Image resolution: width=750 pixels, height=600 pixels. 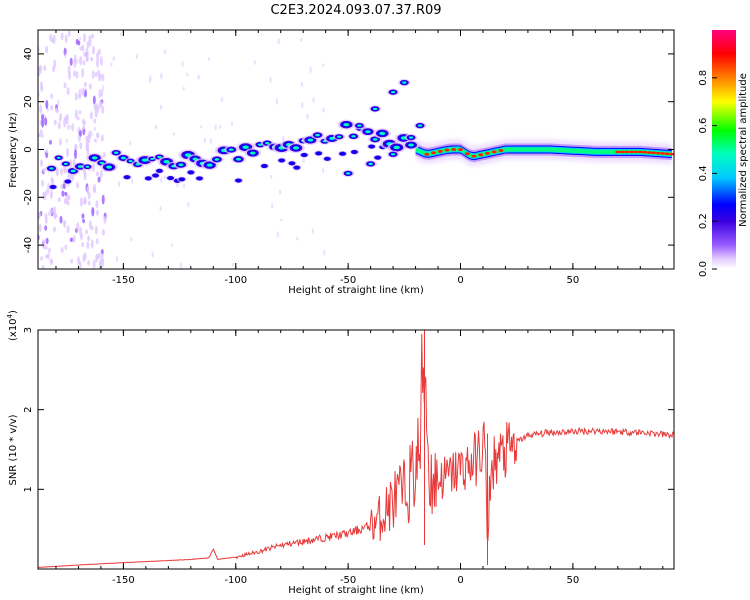 What do you see at coordinates (355, 10) in the screenshot?
I see `figure-title: C2E3.2024.093.07.37.R09` at bounding box center [355, 10].